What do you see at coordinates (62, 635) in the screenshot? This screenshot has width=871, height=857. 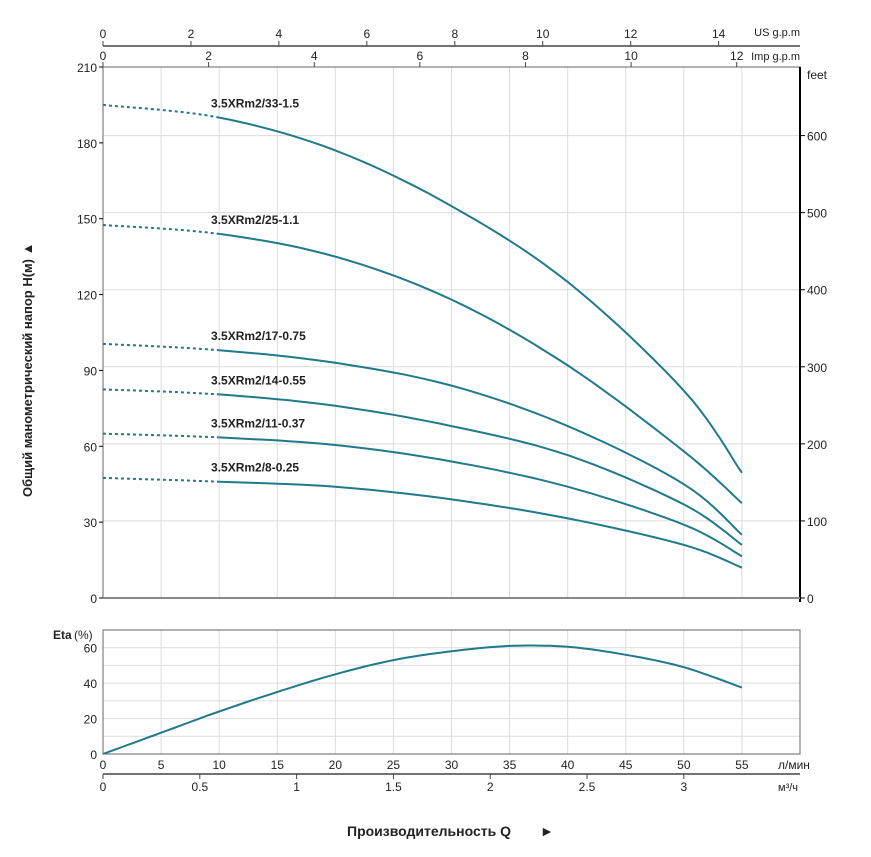 I see `eta-axis-label: Eta` at bounding box center [62, 635].